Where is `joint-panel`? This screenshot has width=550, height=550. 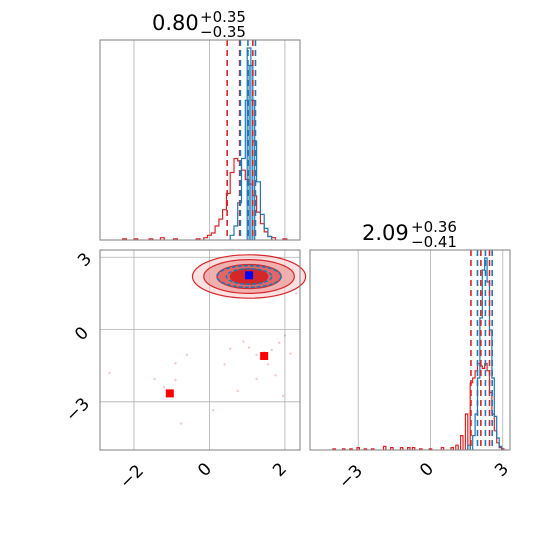 joint-panel is located at coordinates (203, 350).